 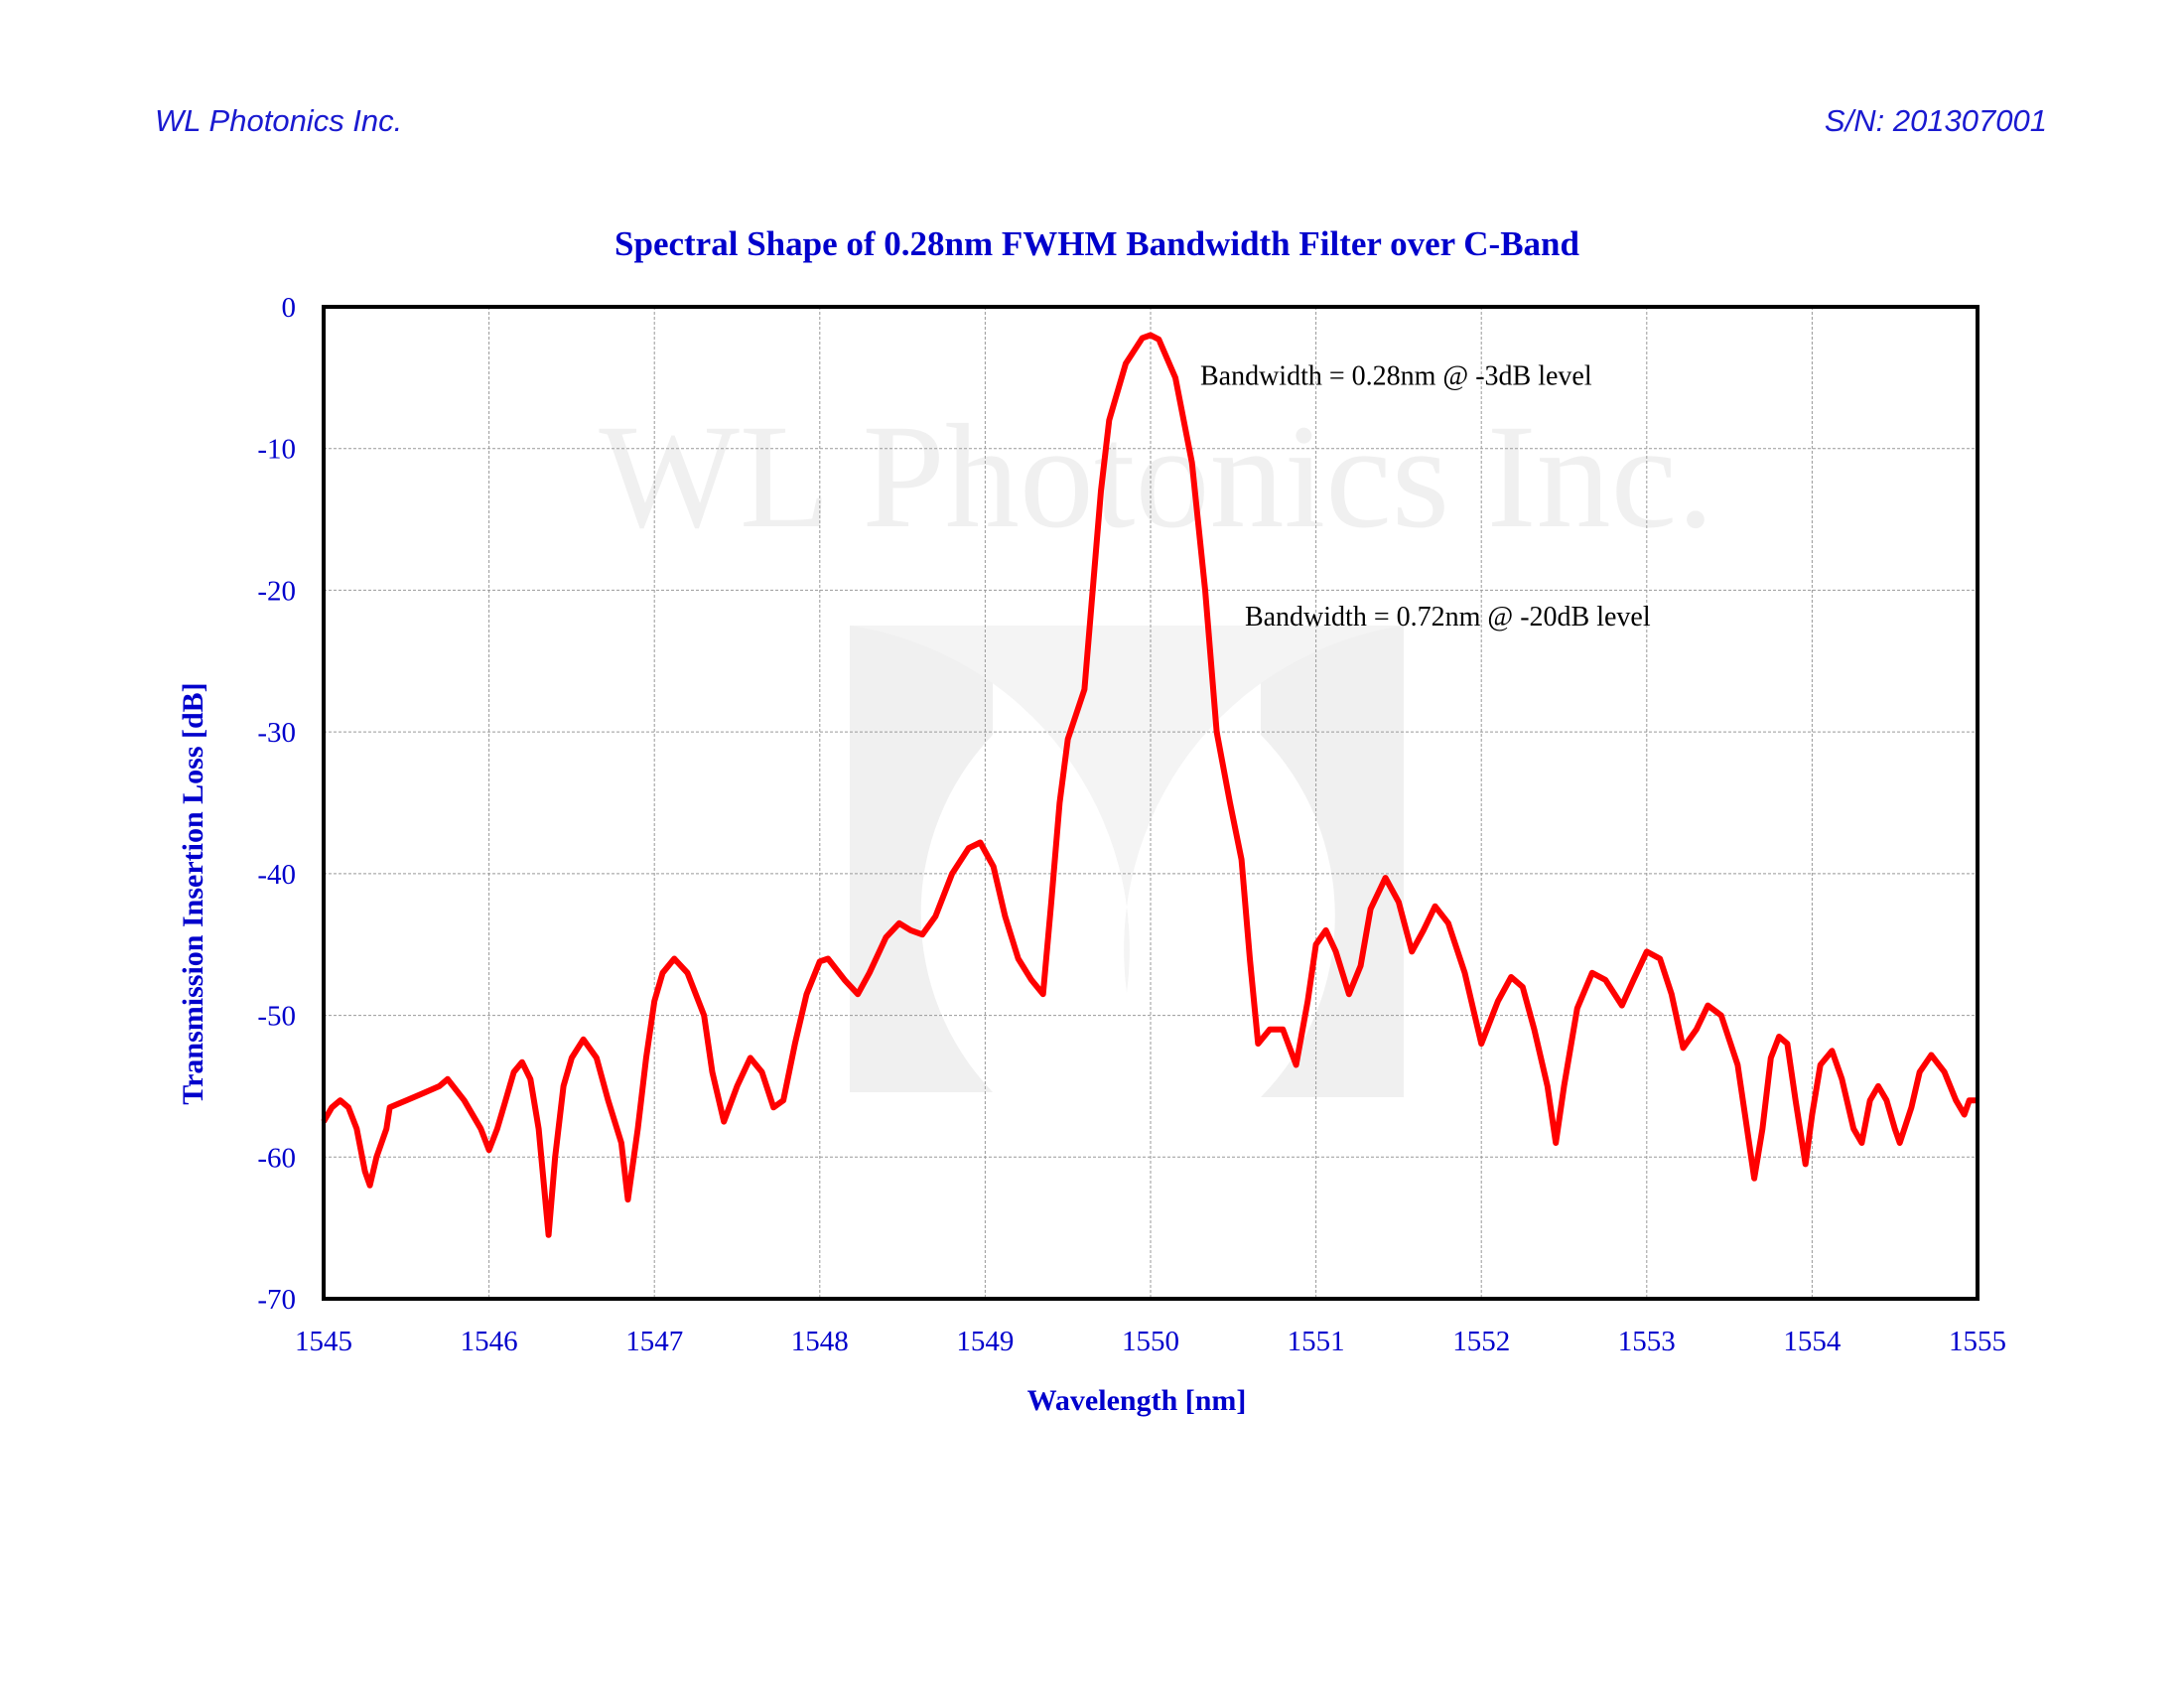 What do you see at coordinates (1812, 1341) in the screenshot?
I see `x-tick-label: 1554` at bounding box center [1812, 1341].